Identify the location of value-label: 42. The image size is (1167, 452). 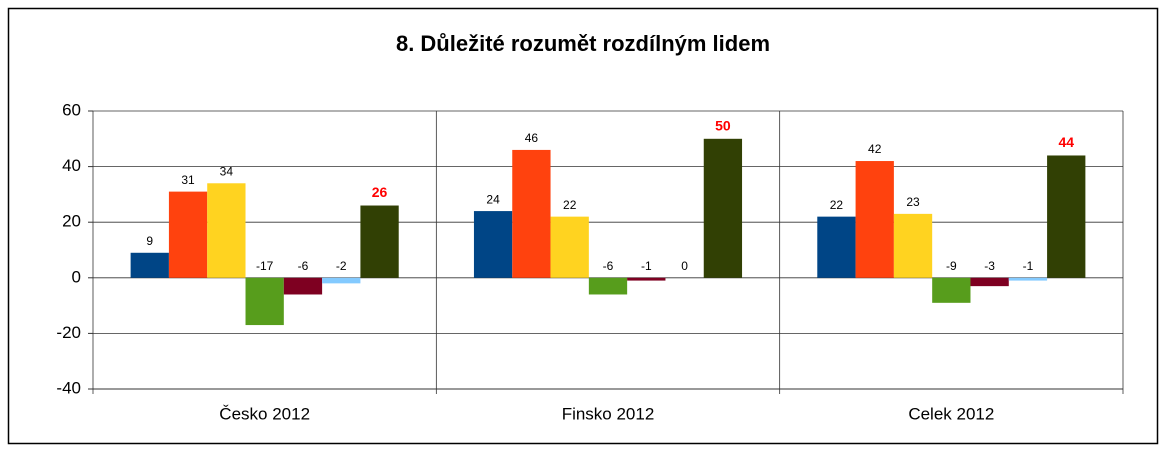
(875, 149).